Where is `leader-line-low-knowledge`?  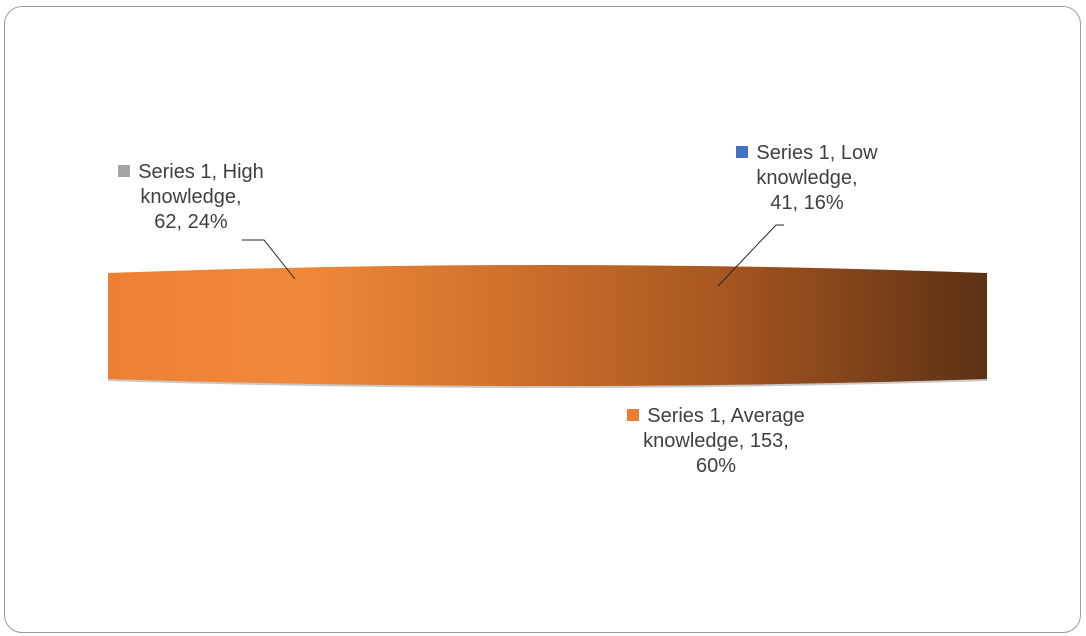
leader-line-low-knowledge is located at coordinates (750, 255).